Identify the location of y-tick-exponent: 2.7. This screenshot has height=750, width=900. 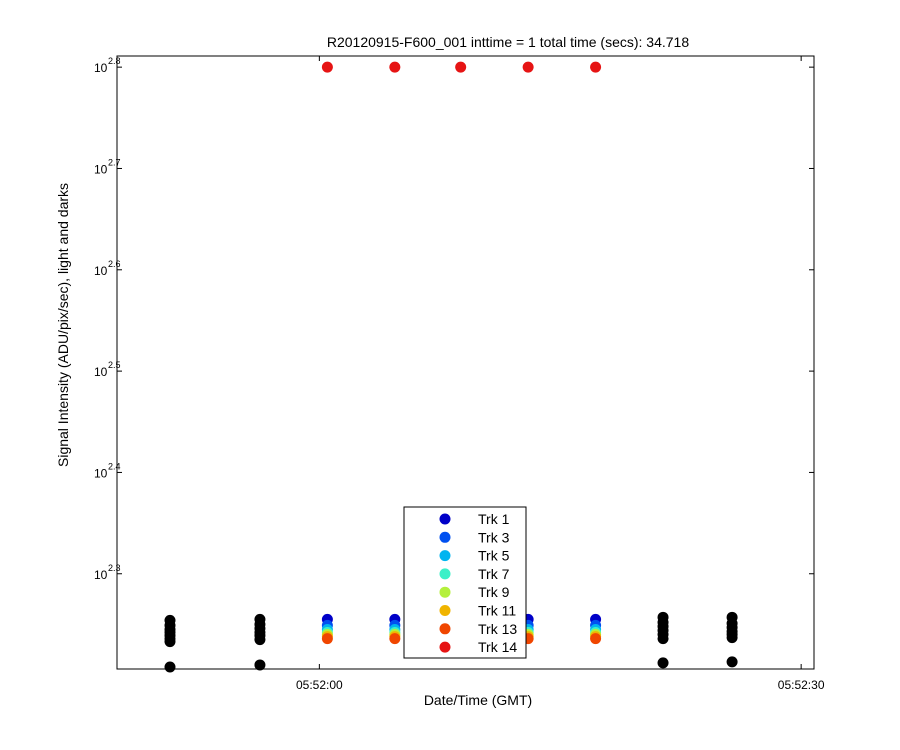
(114, 162).